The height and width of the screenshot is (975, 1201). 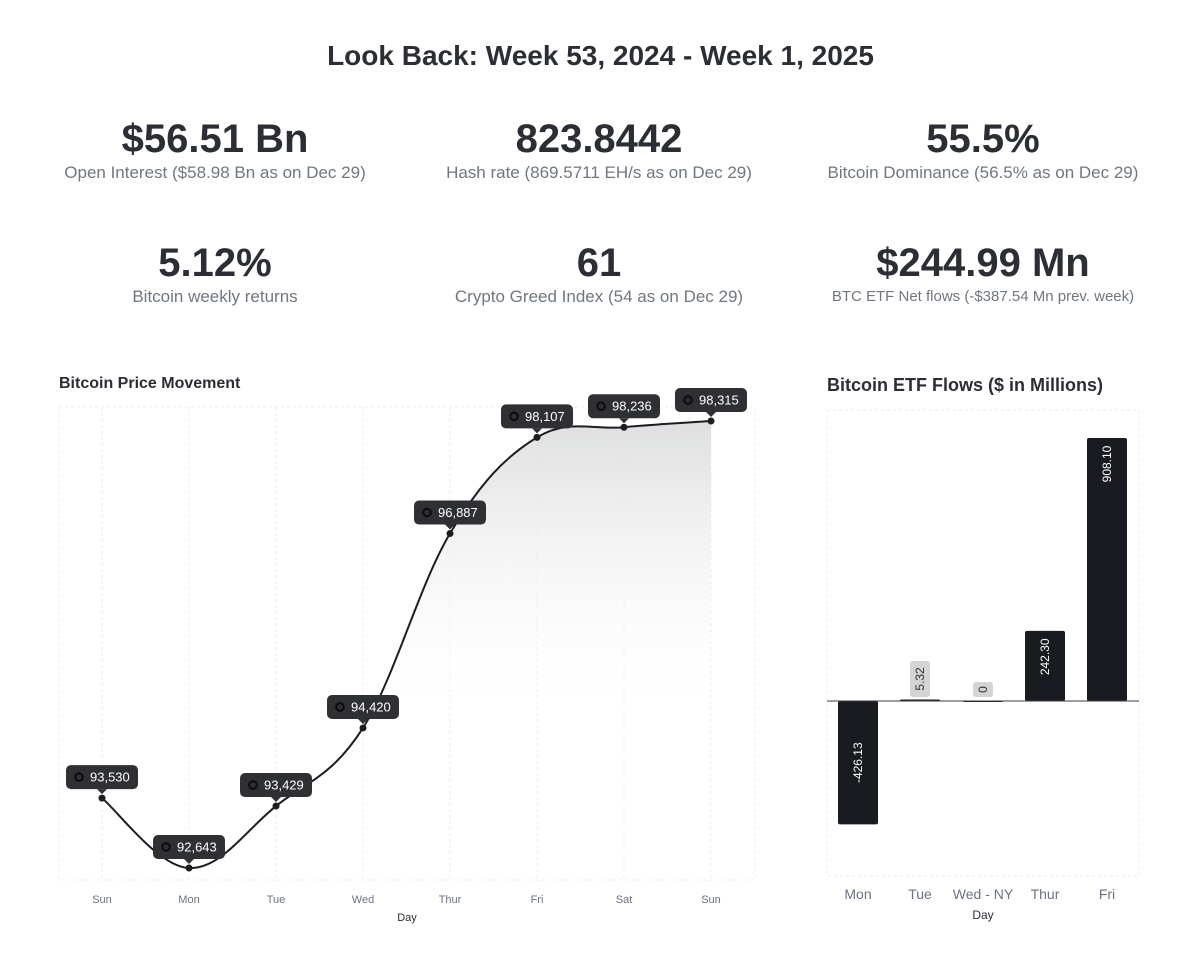 What do you see at coordinates (983, 643) in the screenshot?
I see `etf-plot-frame` at bounding box center [983, 643].